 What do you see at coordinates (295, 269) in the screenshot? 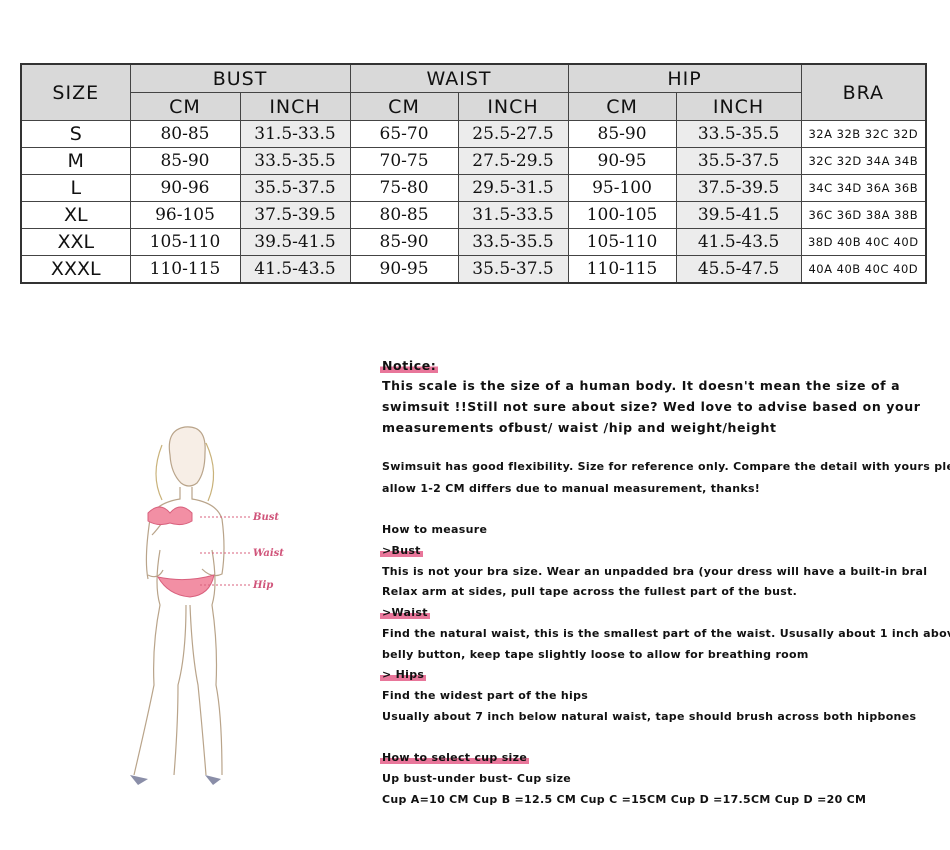
I see `cell-bust-in: 41.5-43.5` at bounding box center [295, 269].